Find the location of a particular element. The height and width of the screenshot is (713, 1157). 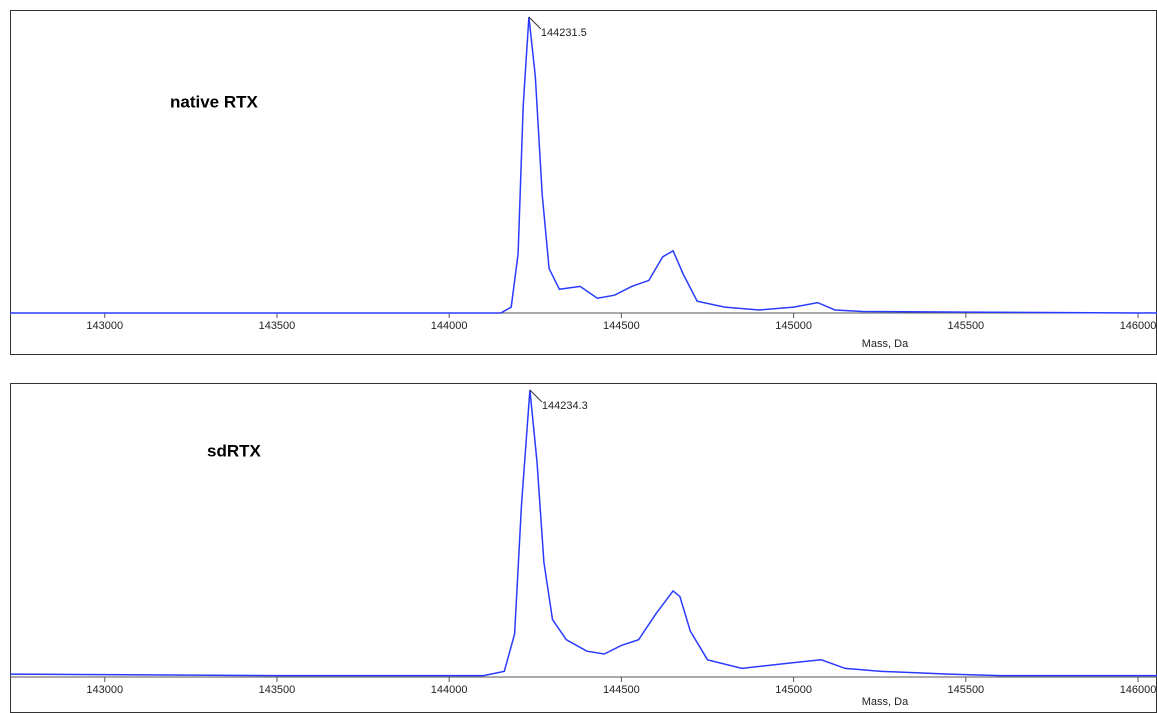

sample-label: native RTX is located at coordinates (214, 101).